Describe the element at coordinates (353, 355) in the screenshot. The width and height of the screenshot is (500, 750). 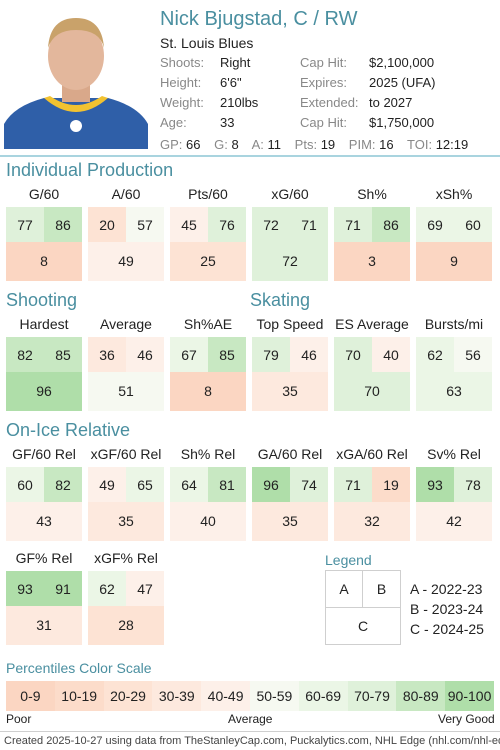
I see `stat-value-2022-23: 70` at that location.